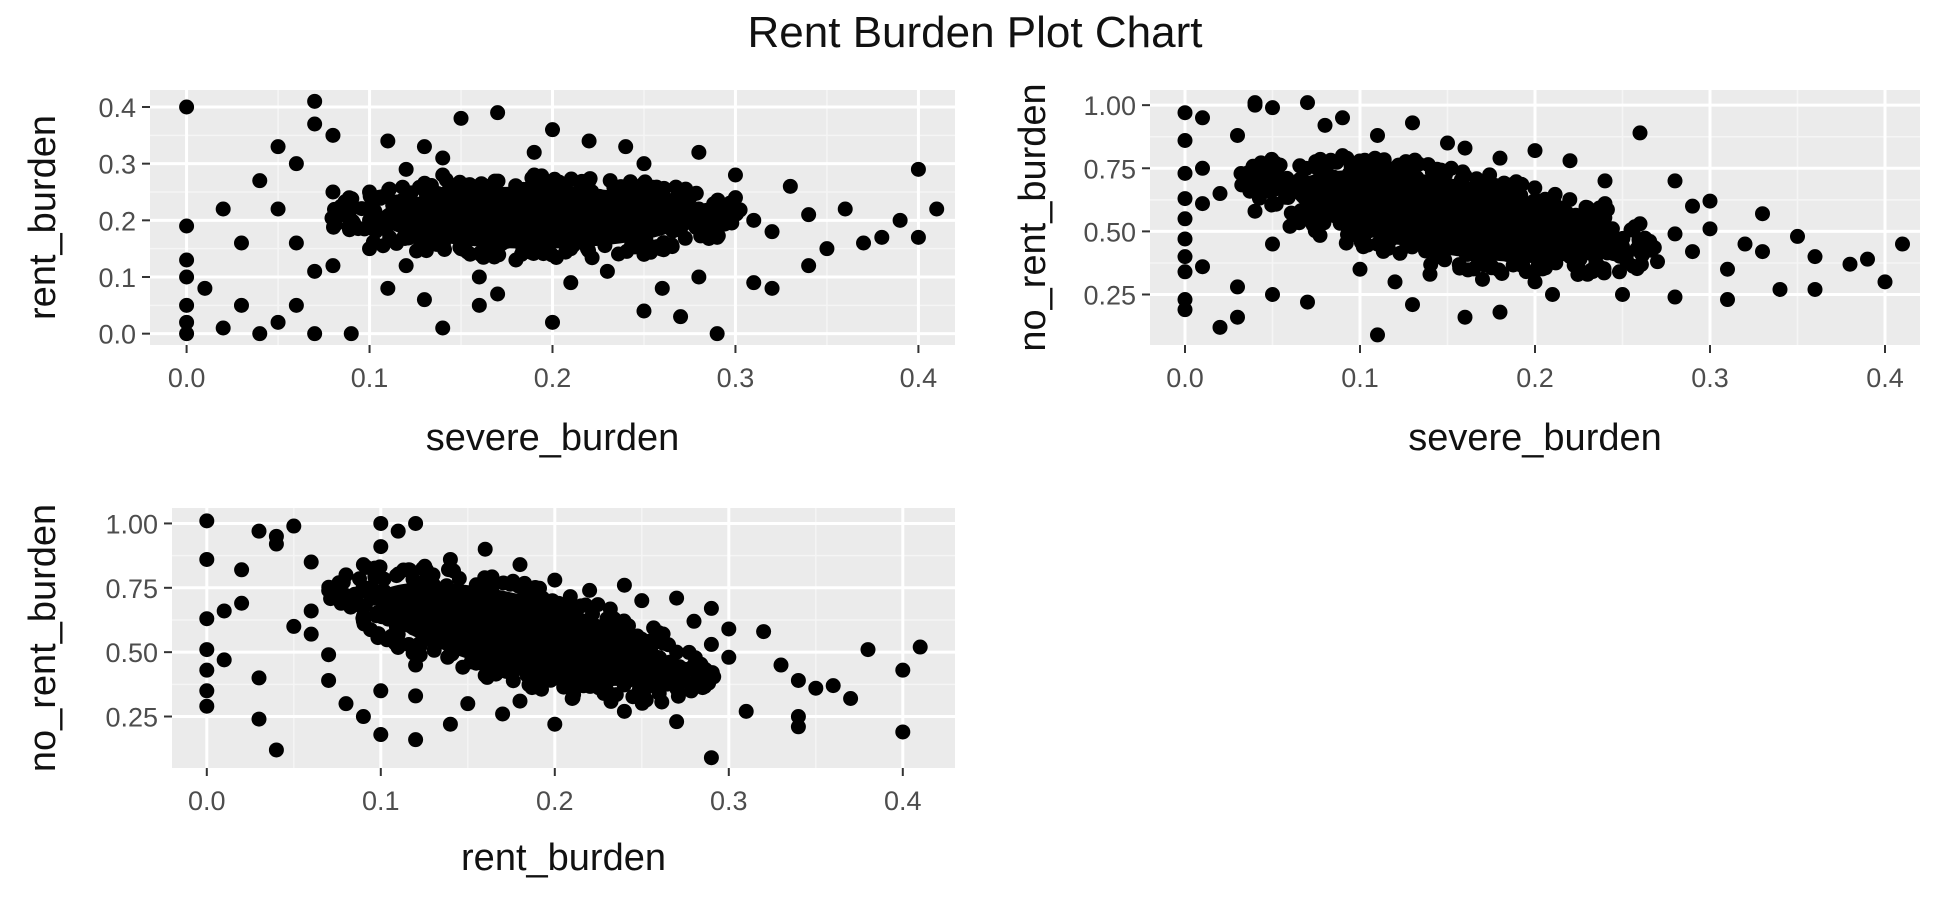 This screenshot has width=1950, height=900. I want to click on y-tick-label: 0.50, so click(131, 653).